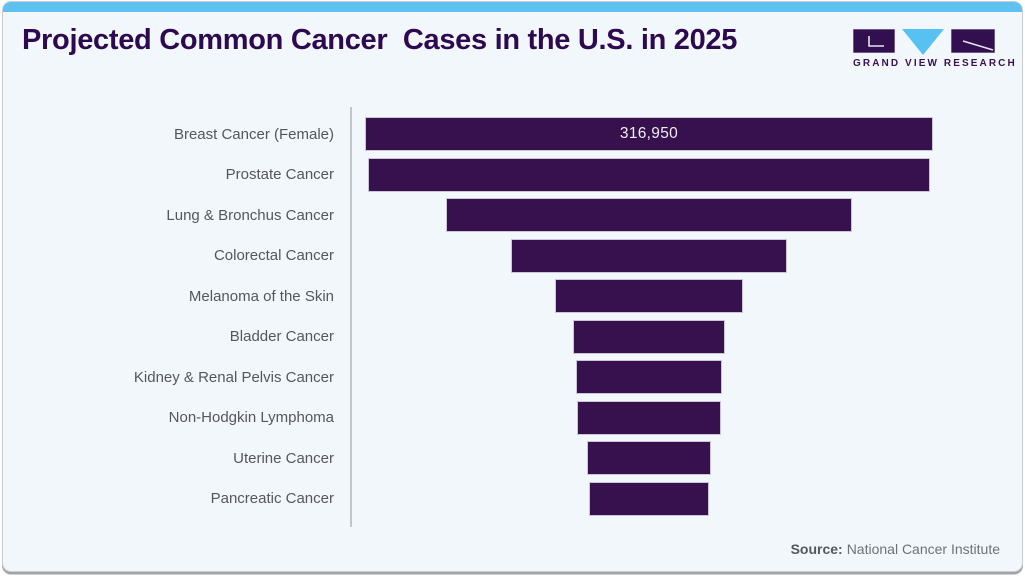 Image resolution: width=1025 pixels, height=578 pixels. I want to click on source-label: Source:, so click(816, 549).